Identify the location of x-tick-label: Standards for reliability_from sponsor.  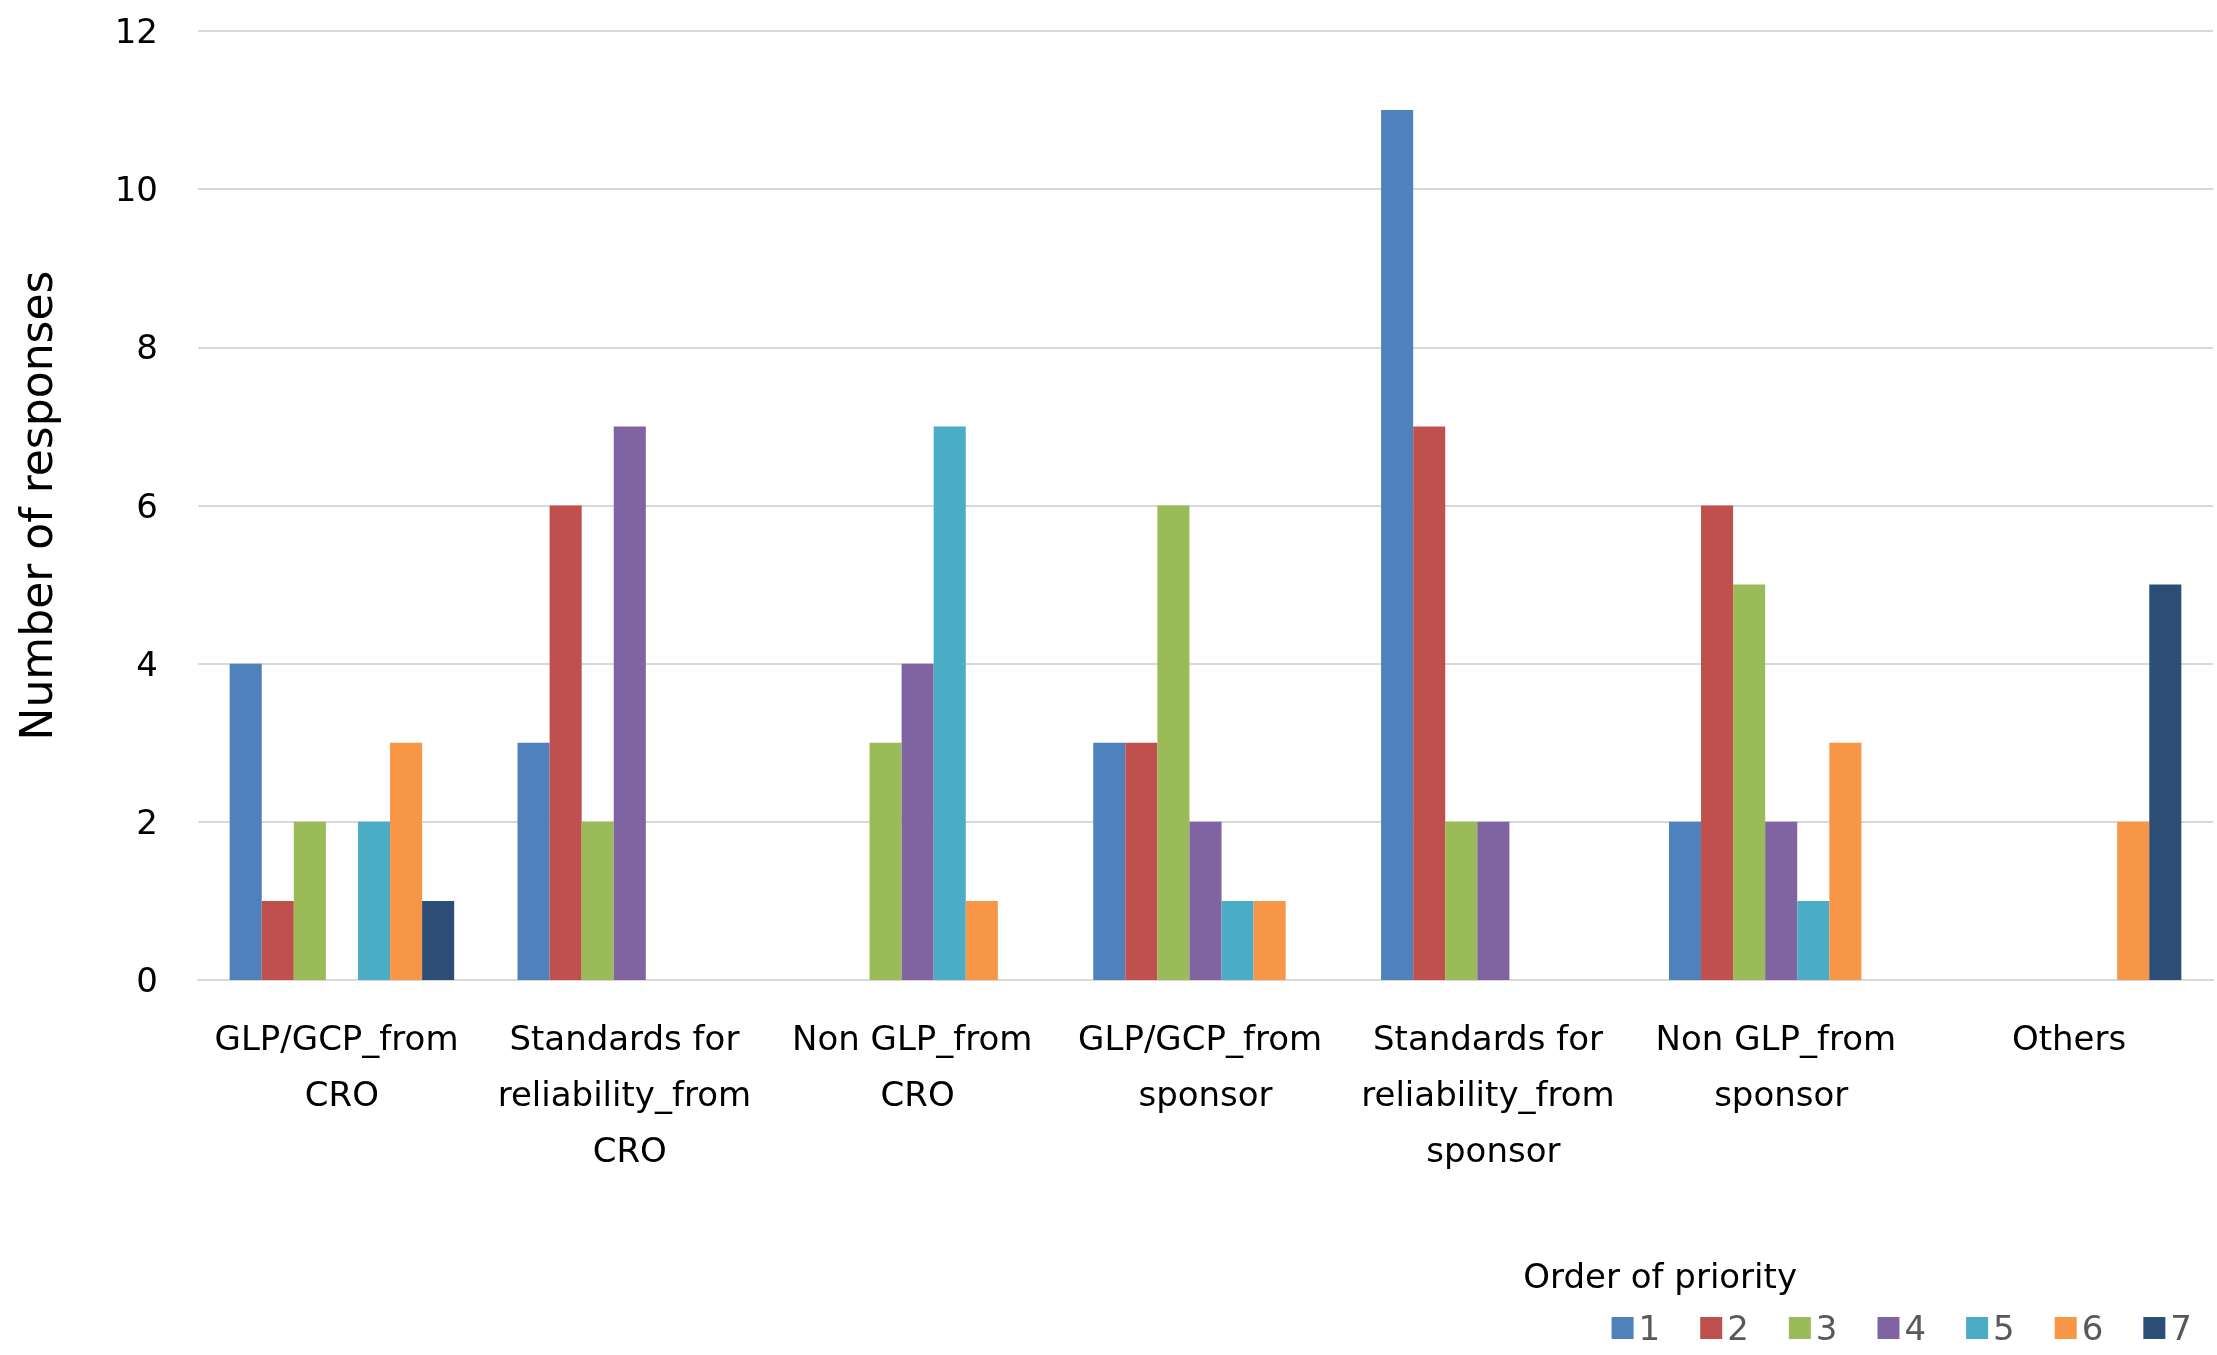
(1493, 1094).